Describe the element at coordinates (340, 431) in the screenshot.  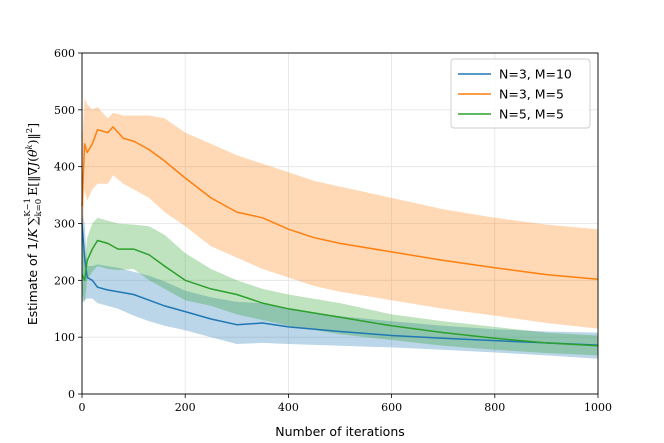
I see `x-axis-label: Number of iterations` at that location.